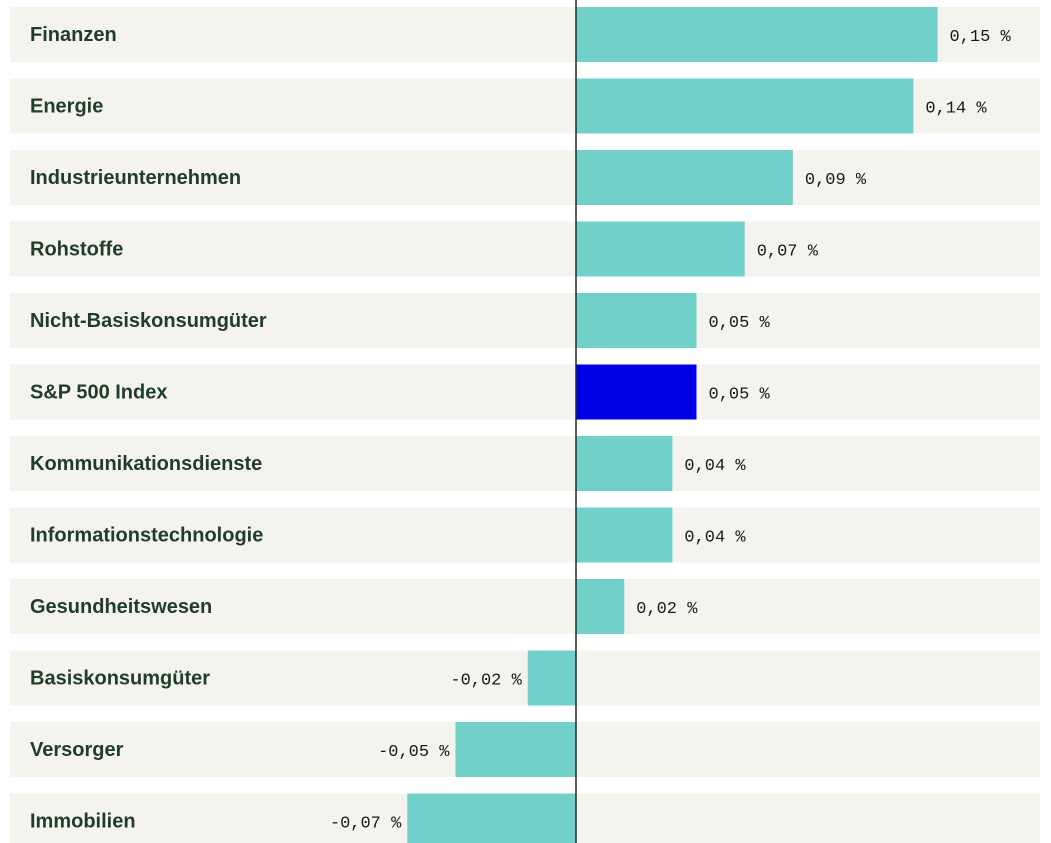 Image resolution: width=1051 pixels, height=843 pixels. I want to click on value-label: 0,14 %, so click(956, 108).